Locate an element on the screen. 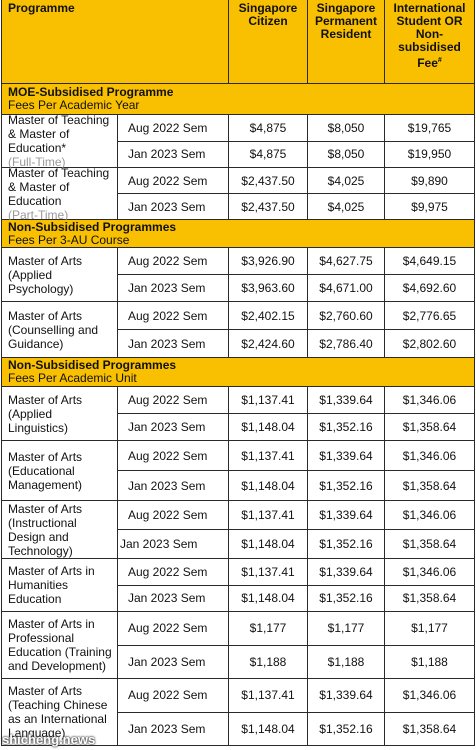  section-subtitle: Fees Per 3-AU Course is located at coordinates (69, 239).